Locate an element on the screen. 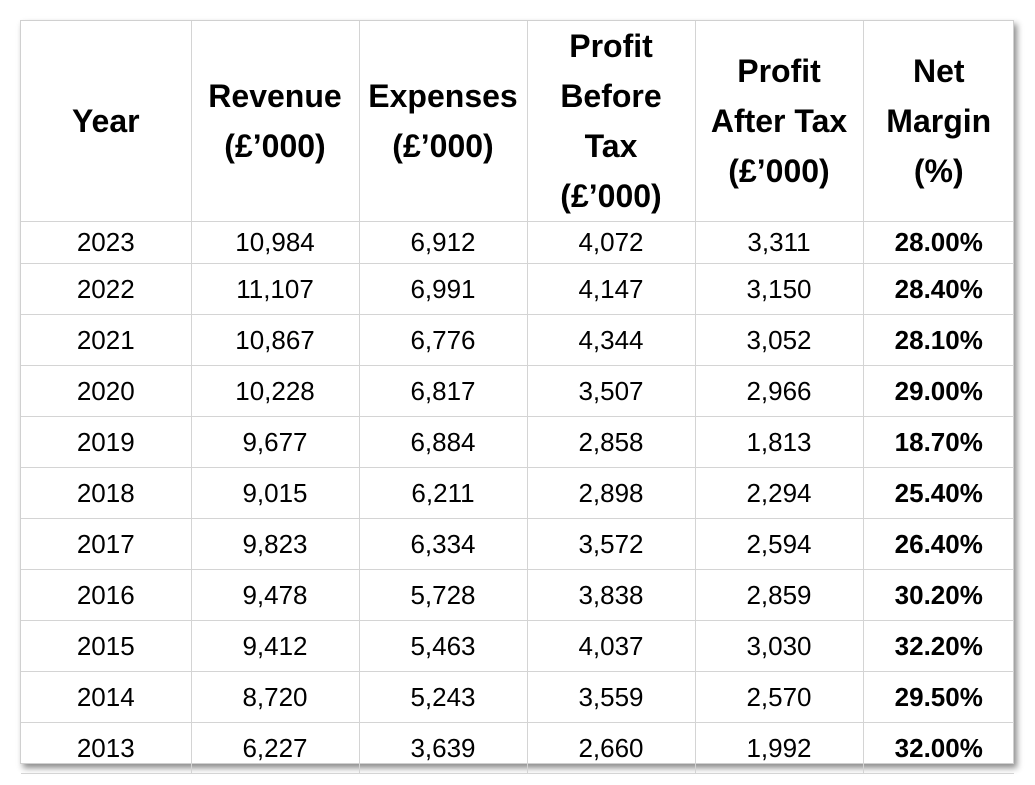  profit-after-tax-cell: 2,294 is located at coordinates (779, 493).